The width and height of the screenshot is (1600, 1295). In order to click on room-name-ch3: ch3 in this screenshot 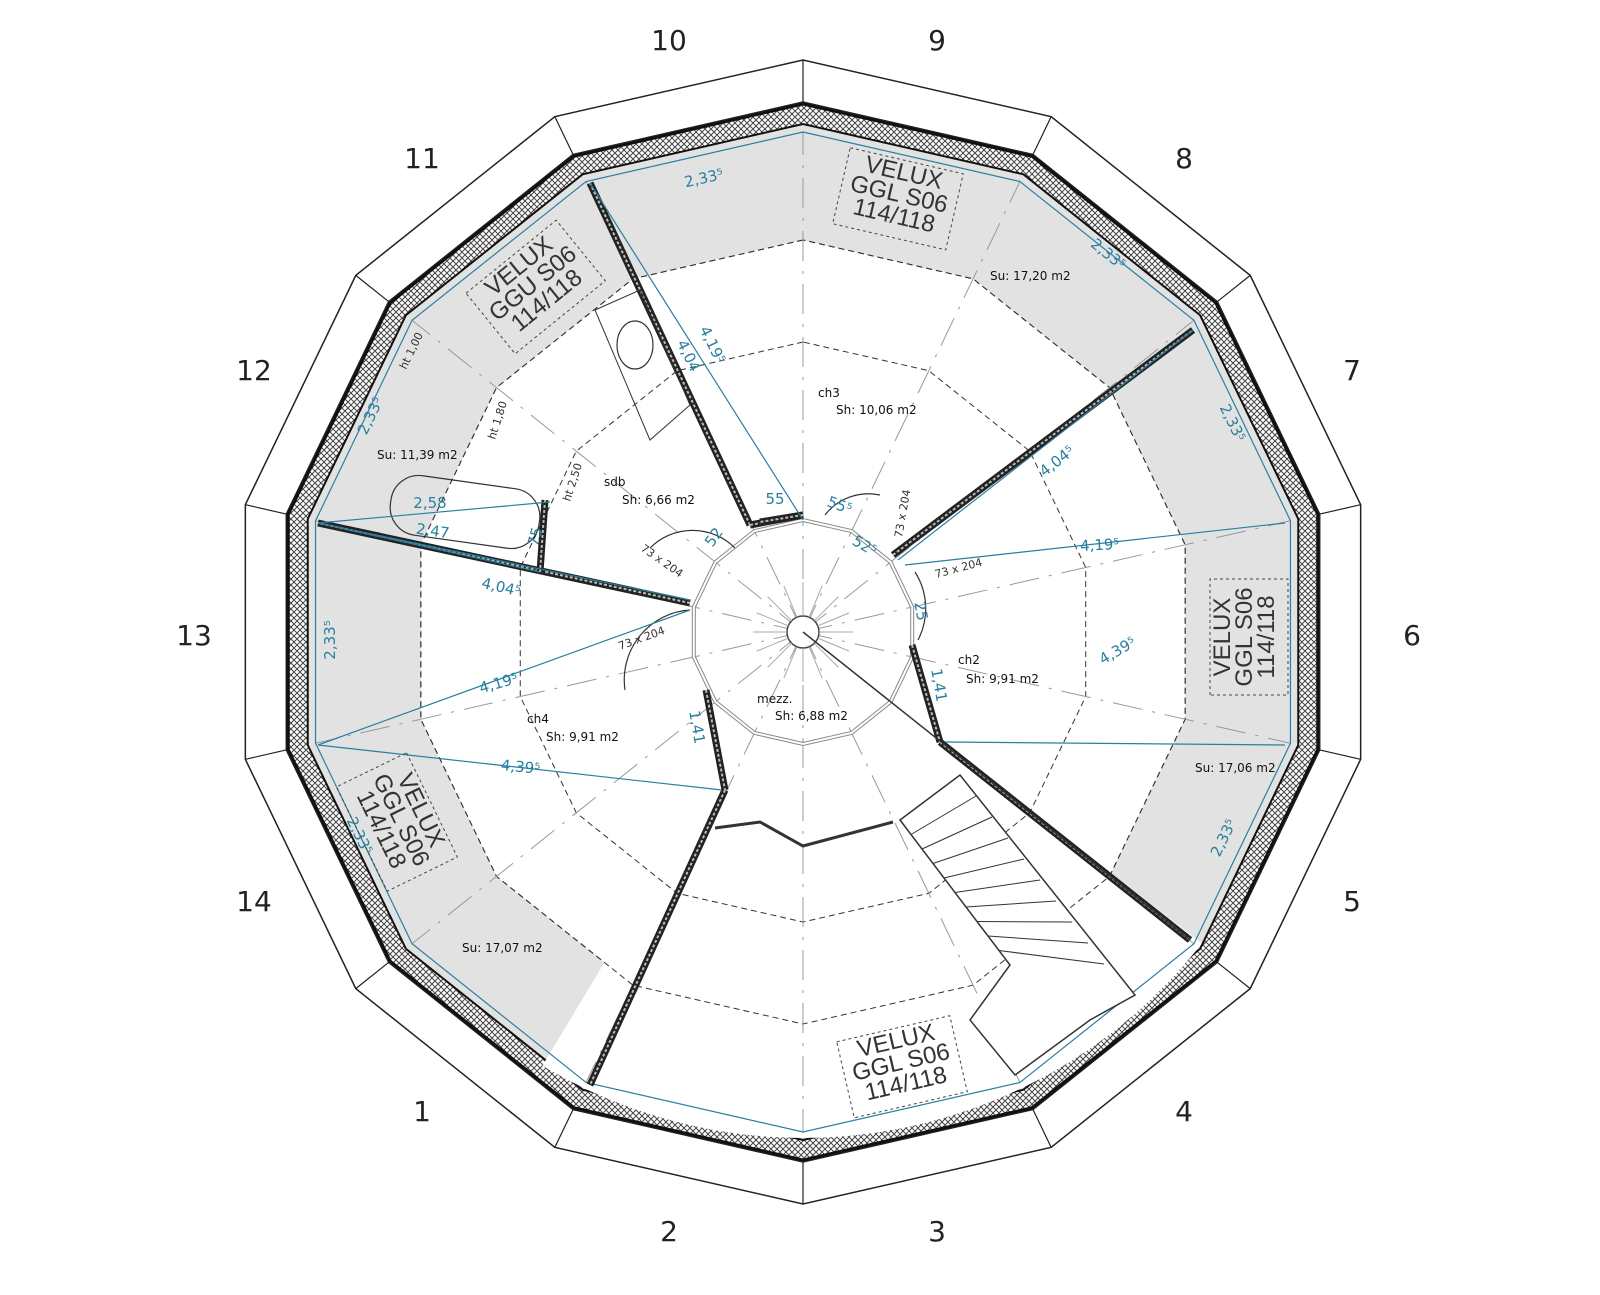, I will do `click(829, 393)`.